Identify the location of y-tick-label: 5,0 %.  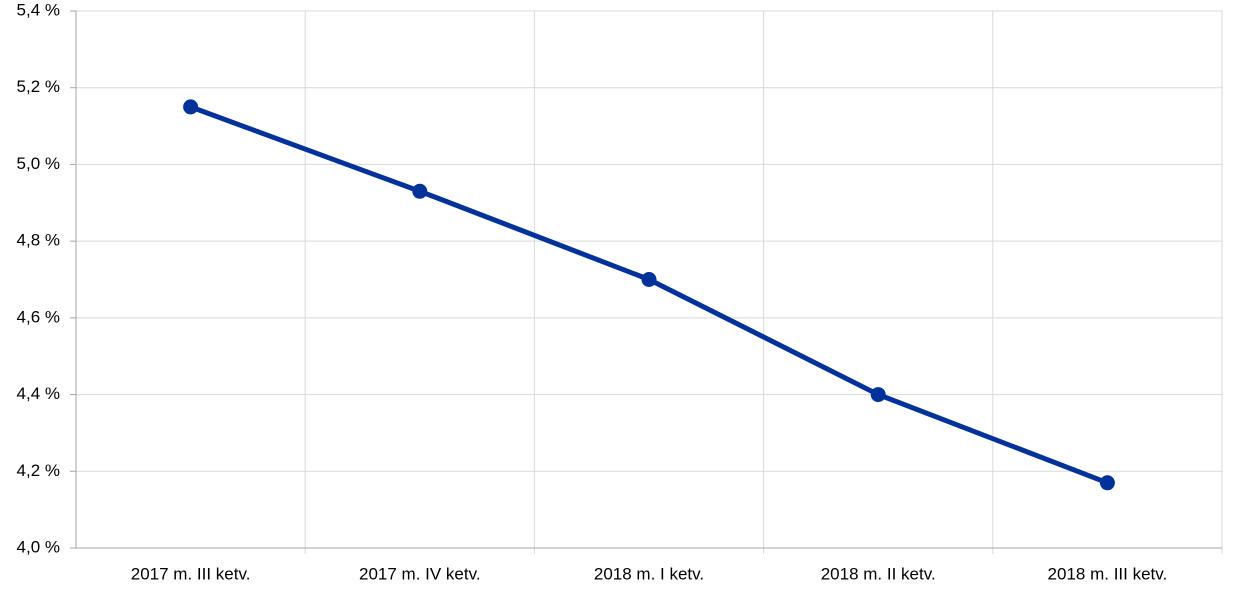
(38, 163).